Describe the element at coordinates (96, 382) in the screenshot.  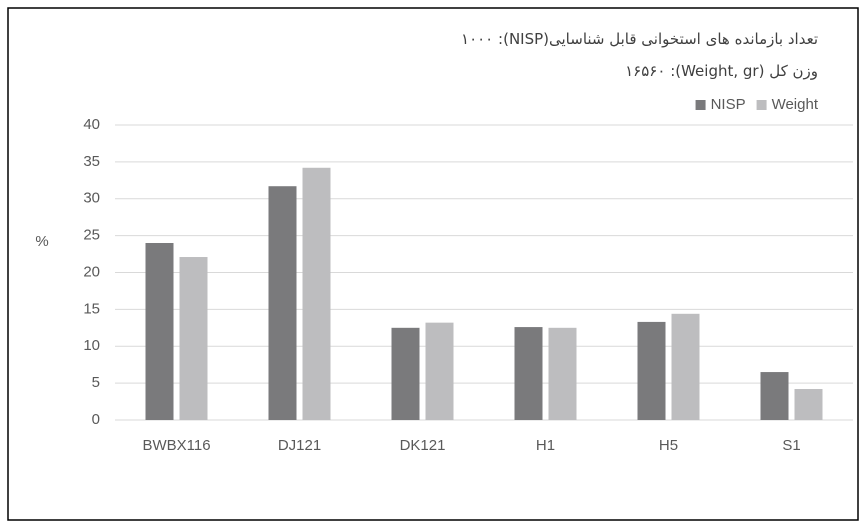
I see `y-tick-label: 5` at that location.